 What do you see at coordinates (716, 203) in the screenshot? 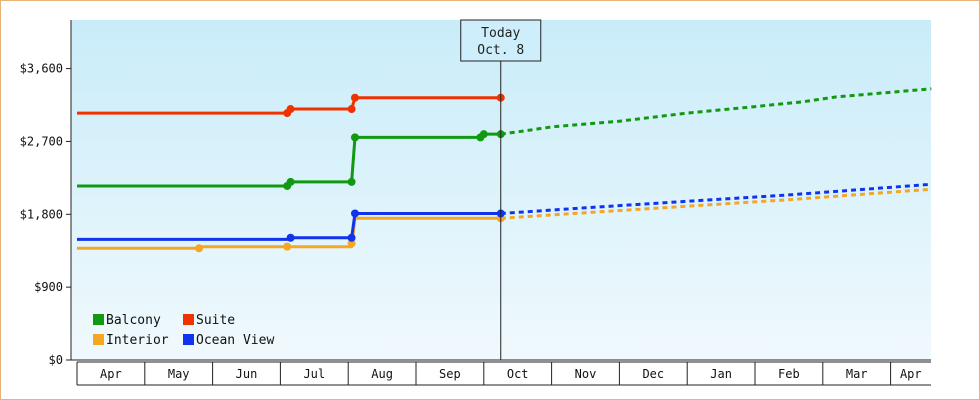
I see `interior-forecast-line` at bounding box center [716, 203].